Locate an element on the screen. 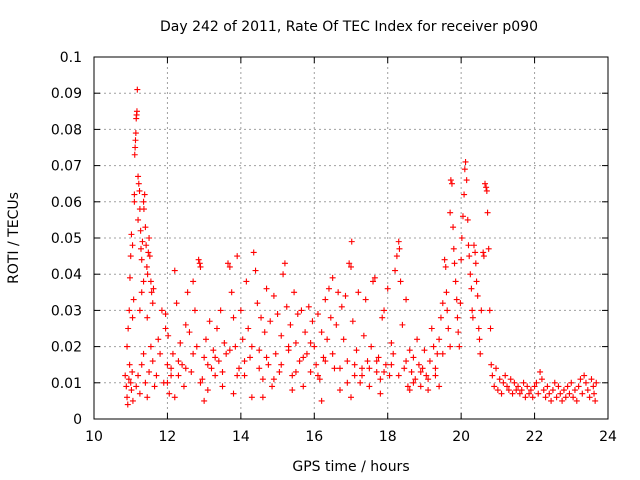  y-tick-label: 0.02 is located at coordinates (66, 348).